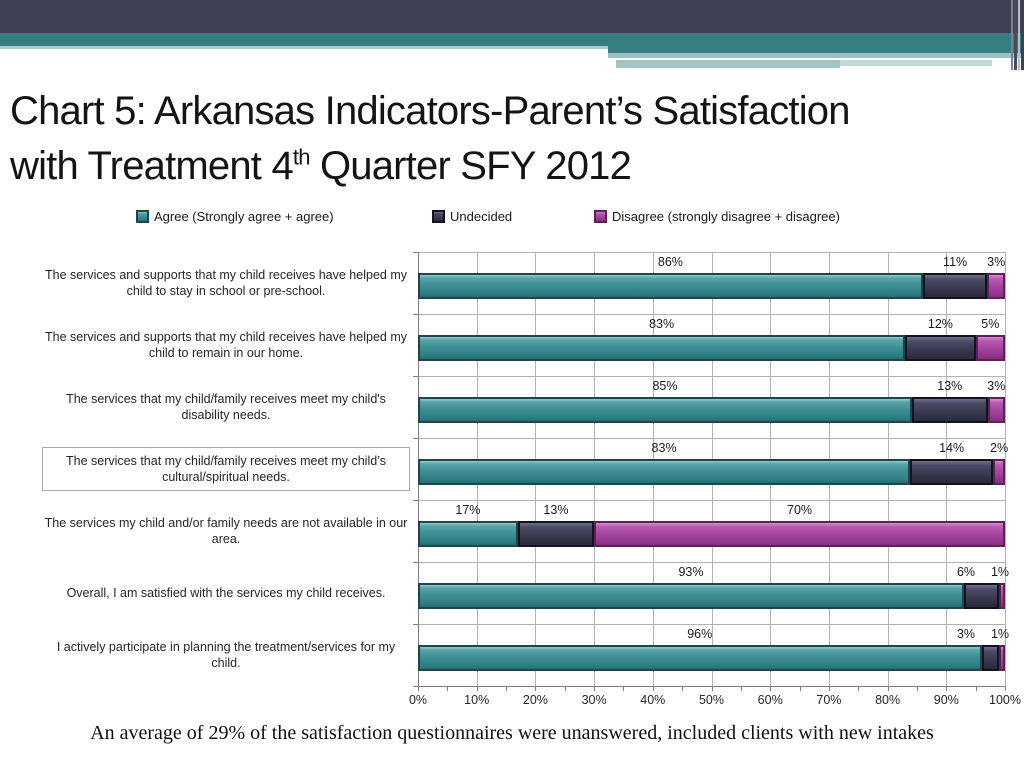 The width and height of the screenshot is (1024, 768). Describe the element at coordinates (600, 216) in the screenshot. I see `disagree-legend-swatch-icon` at that location.